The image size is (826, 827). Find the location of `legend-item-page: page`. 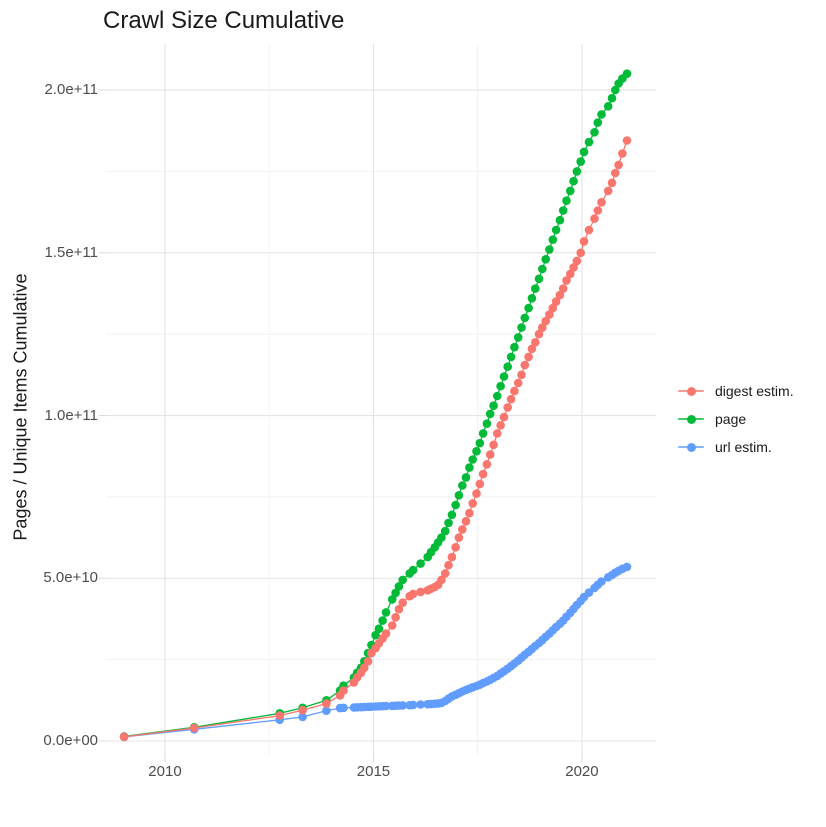

legend-item-page: page is located at coordinates (736, 419).